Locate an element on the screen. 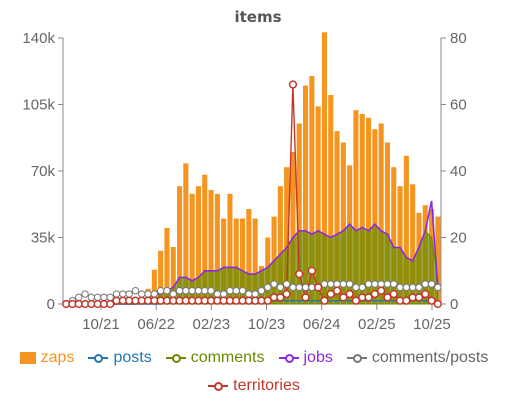 The width and height of the screenshot is (508, 412). legend-item-posts: posts is located at coordinates (120, 358).